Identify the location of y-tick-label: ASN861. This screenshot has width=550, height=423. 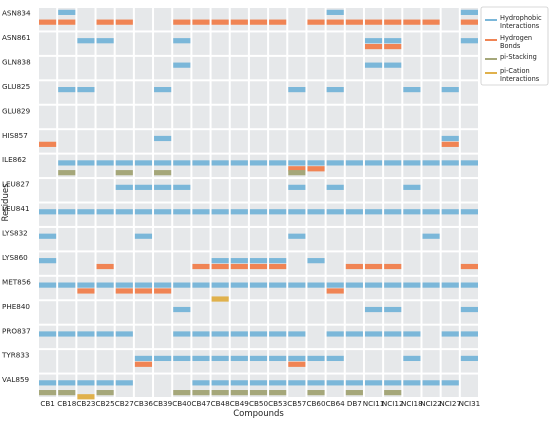
(16, 37).